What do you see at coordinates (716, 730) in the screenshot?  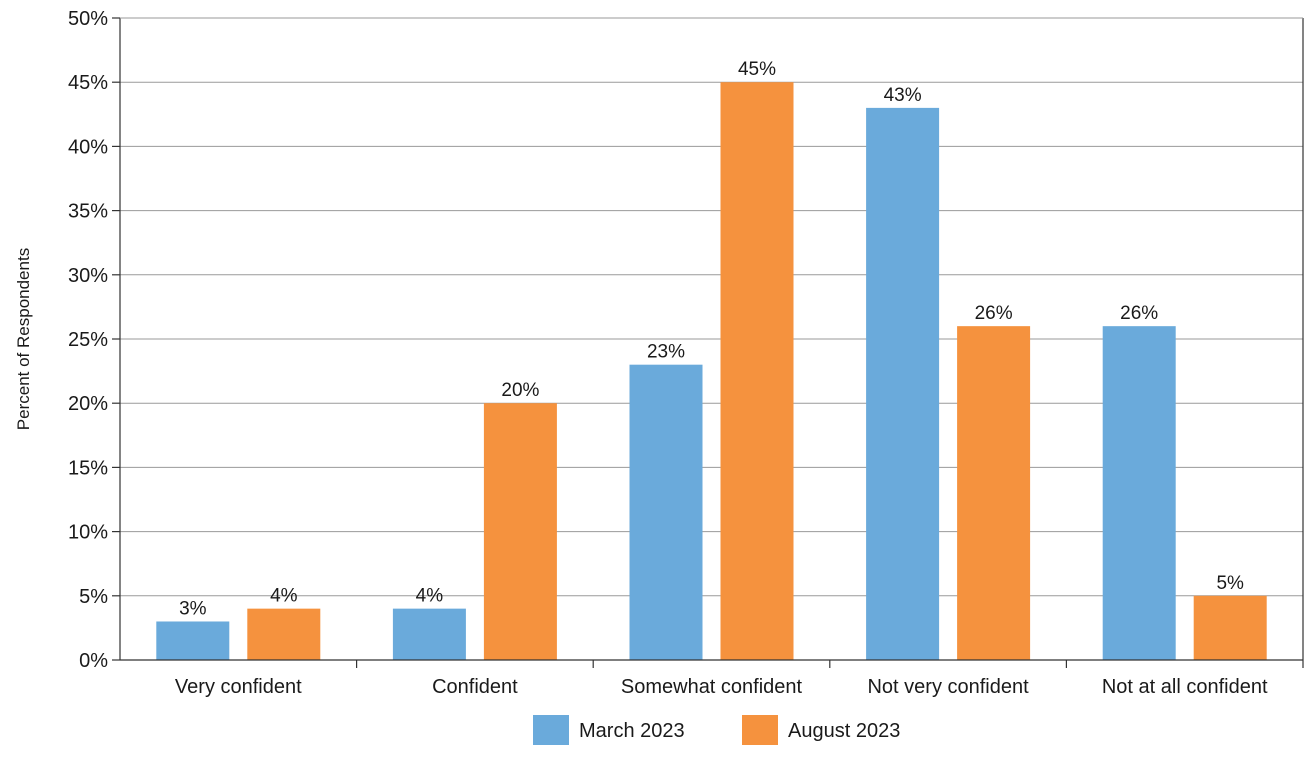 I see `legend: March 2023 August 2023` at bounding box center [716, 730].